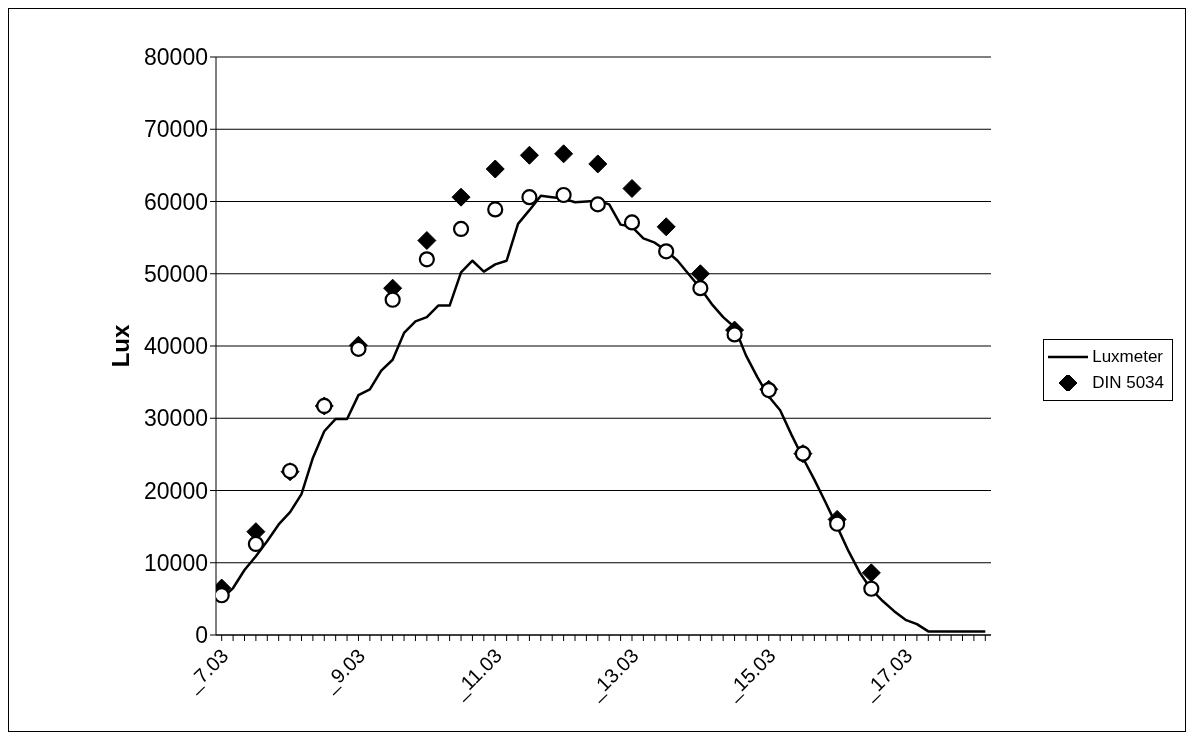 The width and height of the screenshot is (1194, 740). What do you see at coordinates (176, 562) in the screenshot?
I see `y-tick-label: 10000` at bounding box center [176, 562].